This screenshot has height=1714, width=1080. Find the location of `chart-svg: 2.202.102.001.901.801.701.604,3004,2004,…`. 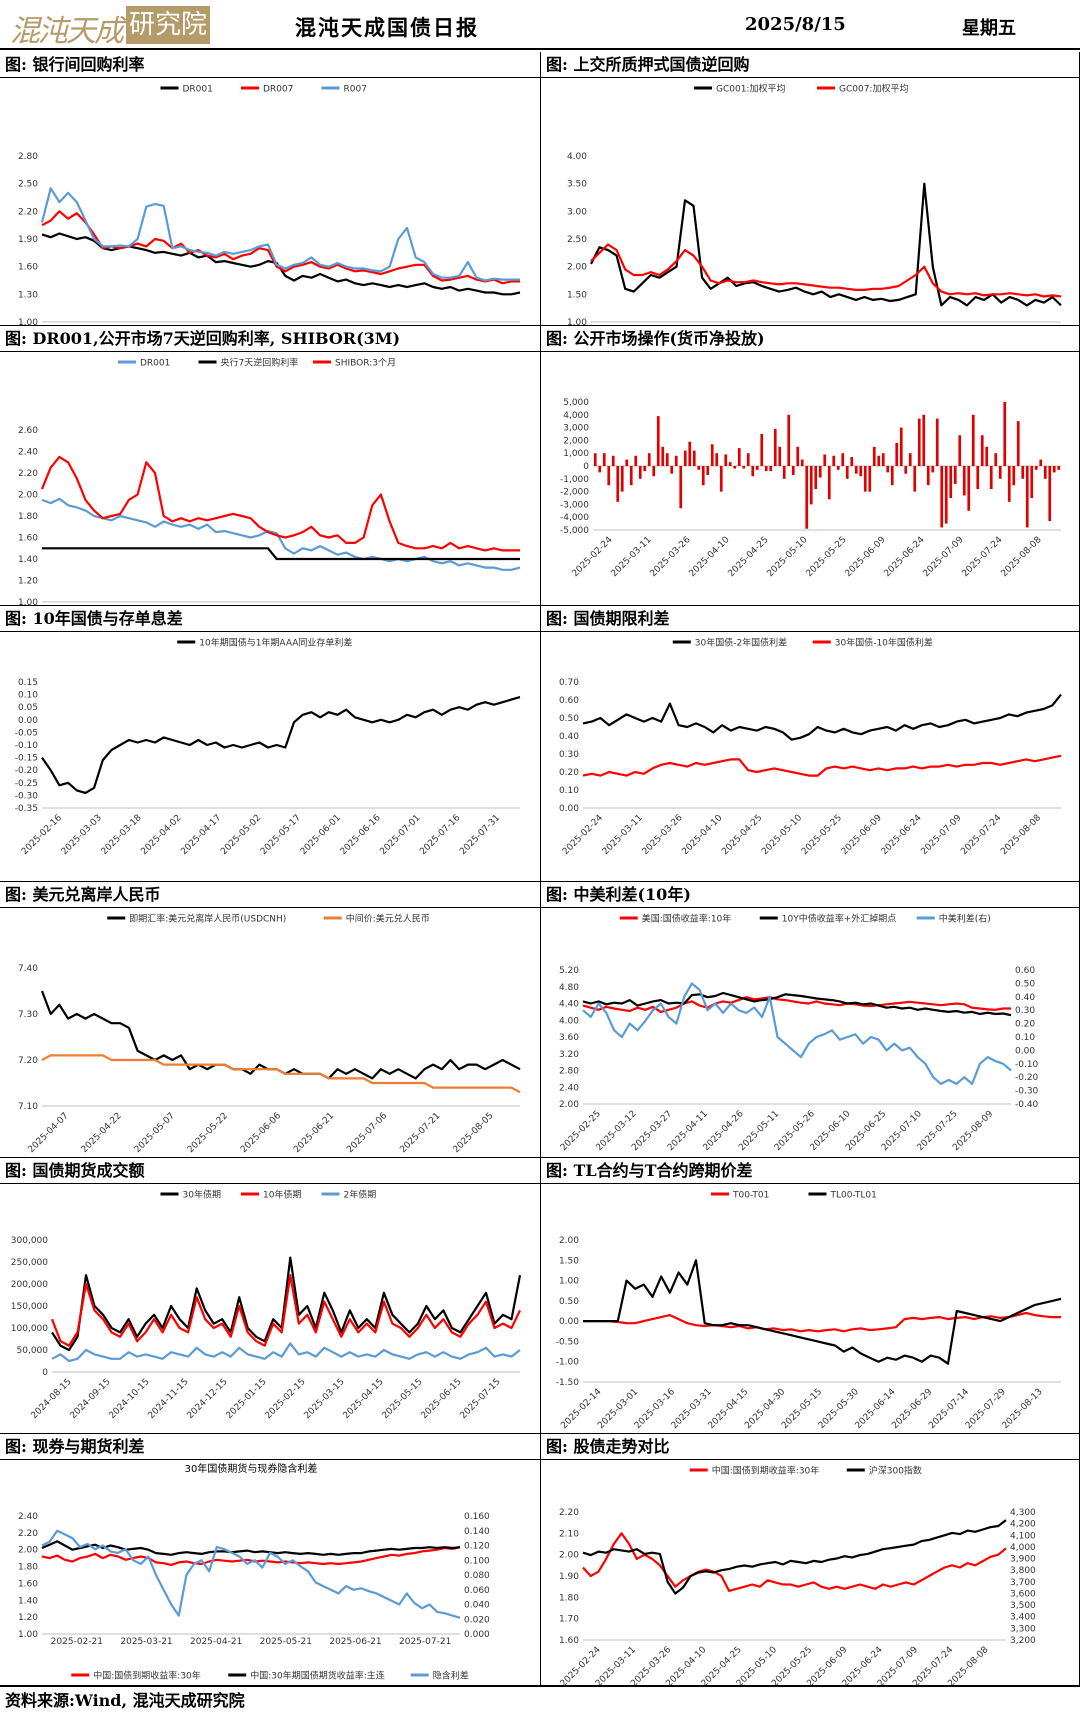

chart-svg: 2.202.102.001.901.801.701.604,3004,2004,… is located at coordinates (797, 1575).